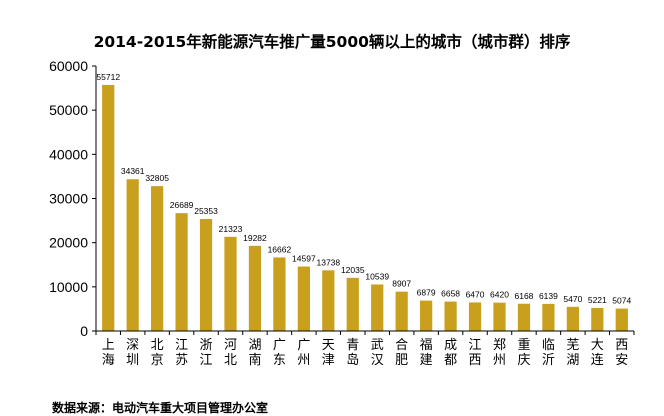 The image size is (664, 416). What do you see at coordinates (231, 229) in the screenshot?
I see `bar-value-label: 21323` at bounding box center [231, 229].